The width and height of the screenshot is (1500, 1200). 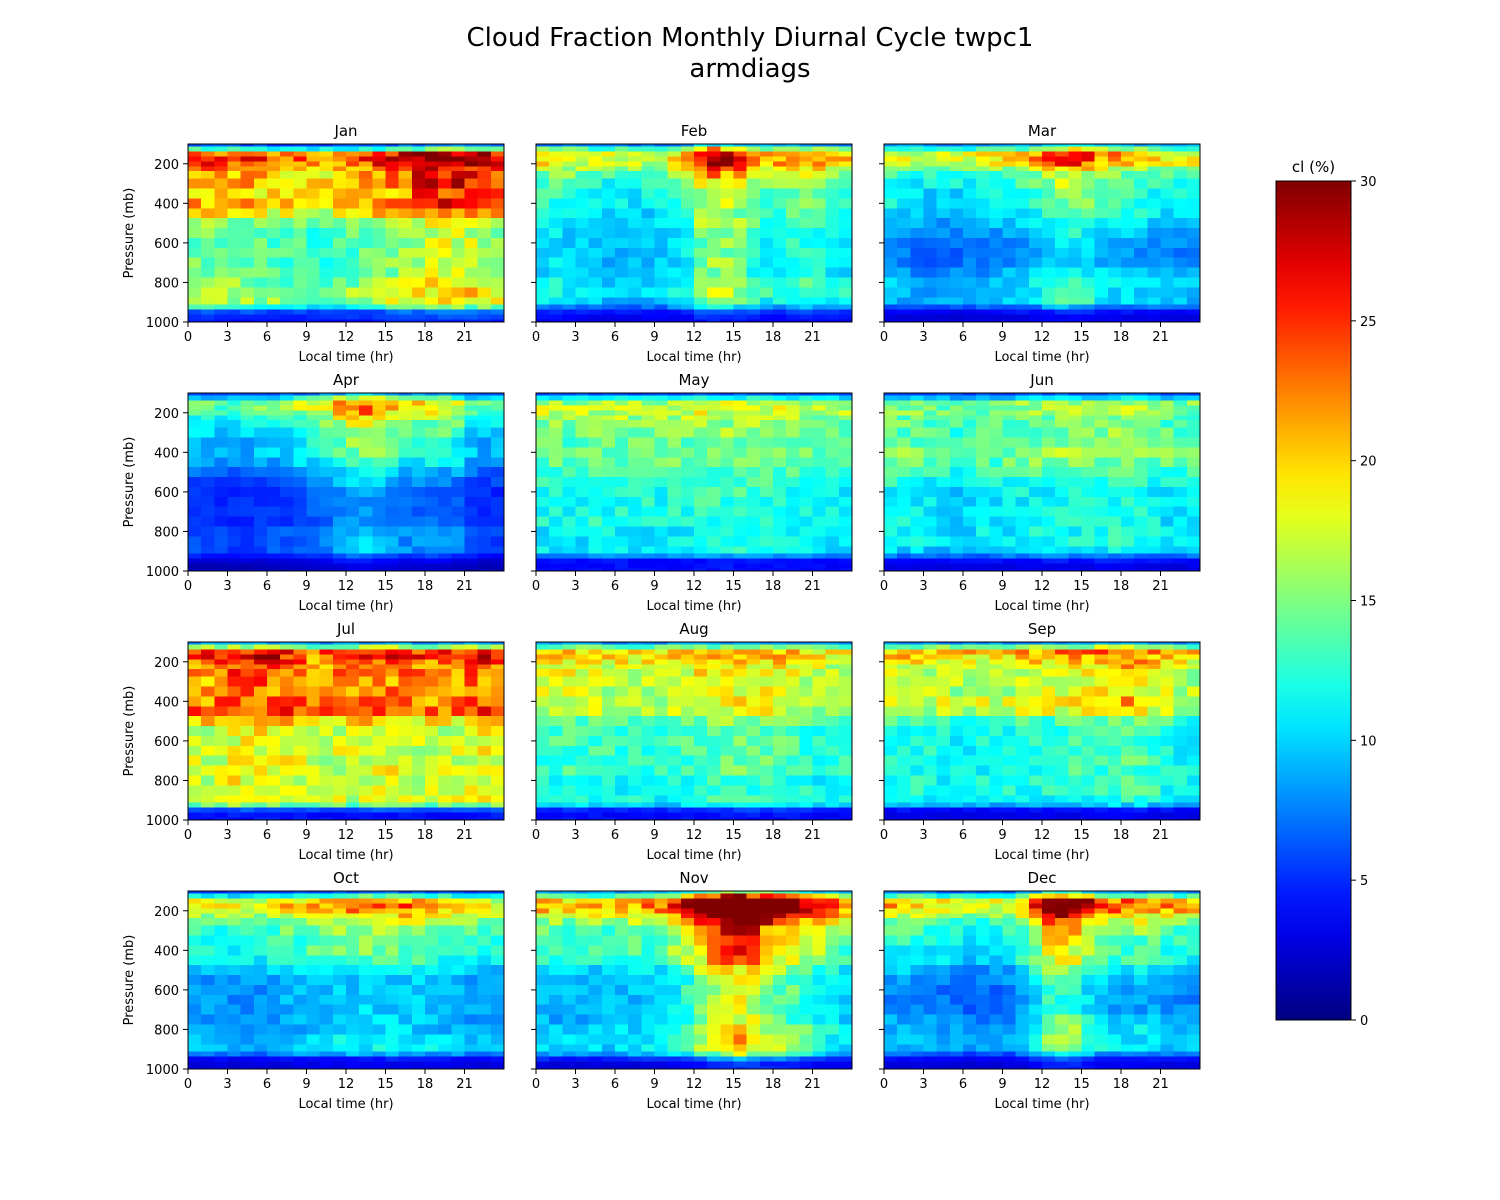 What do you see at coordinates (615, 835) in the screenshot?
I see `x-tick-label: 6` at bounding box center [615, 835].